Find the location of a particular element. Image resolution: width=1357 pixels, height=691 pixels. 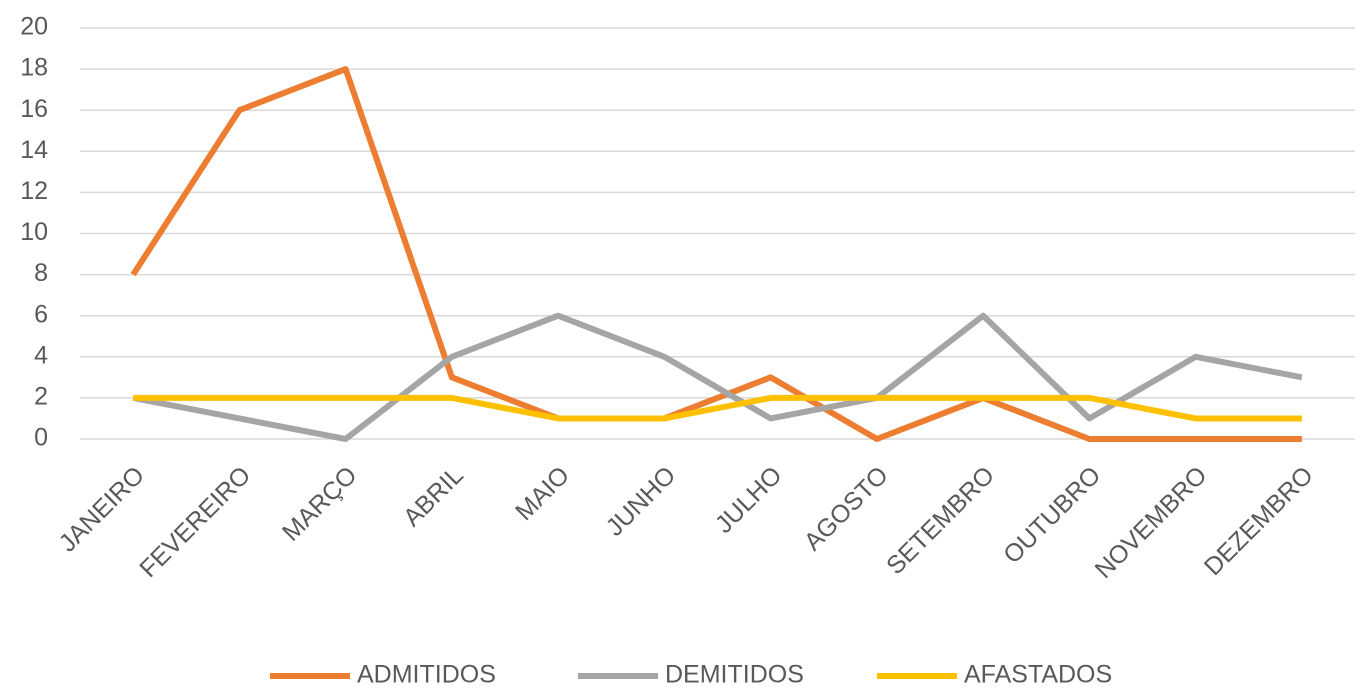

y-tick-label: 16 is located at coordinates (34, 109).